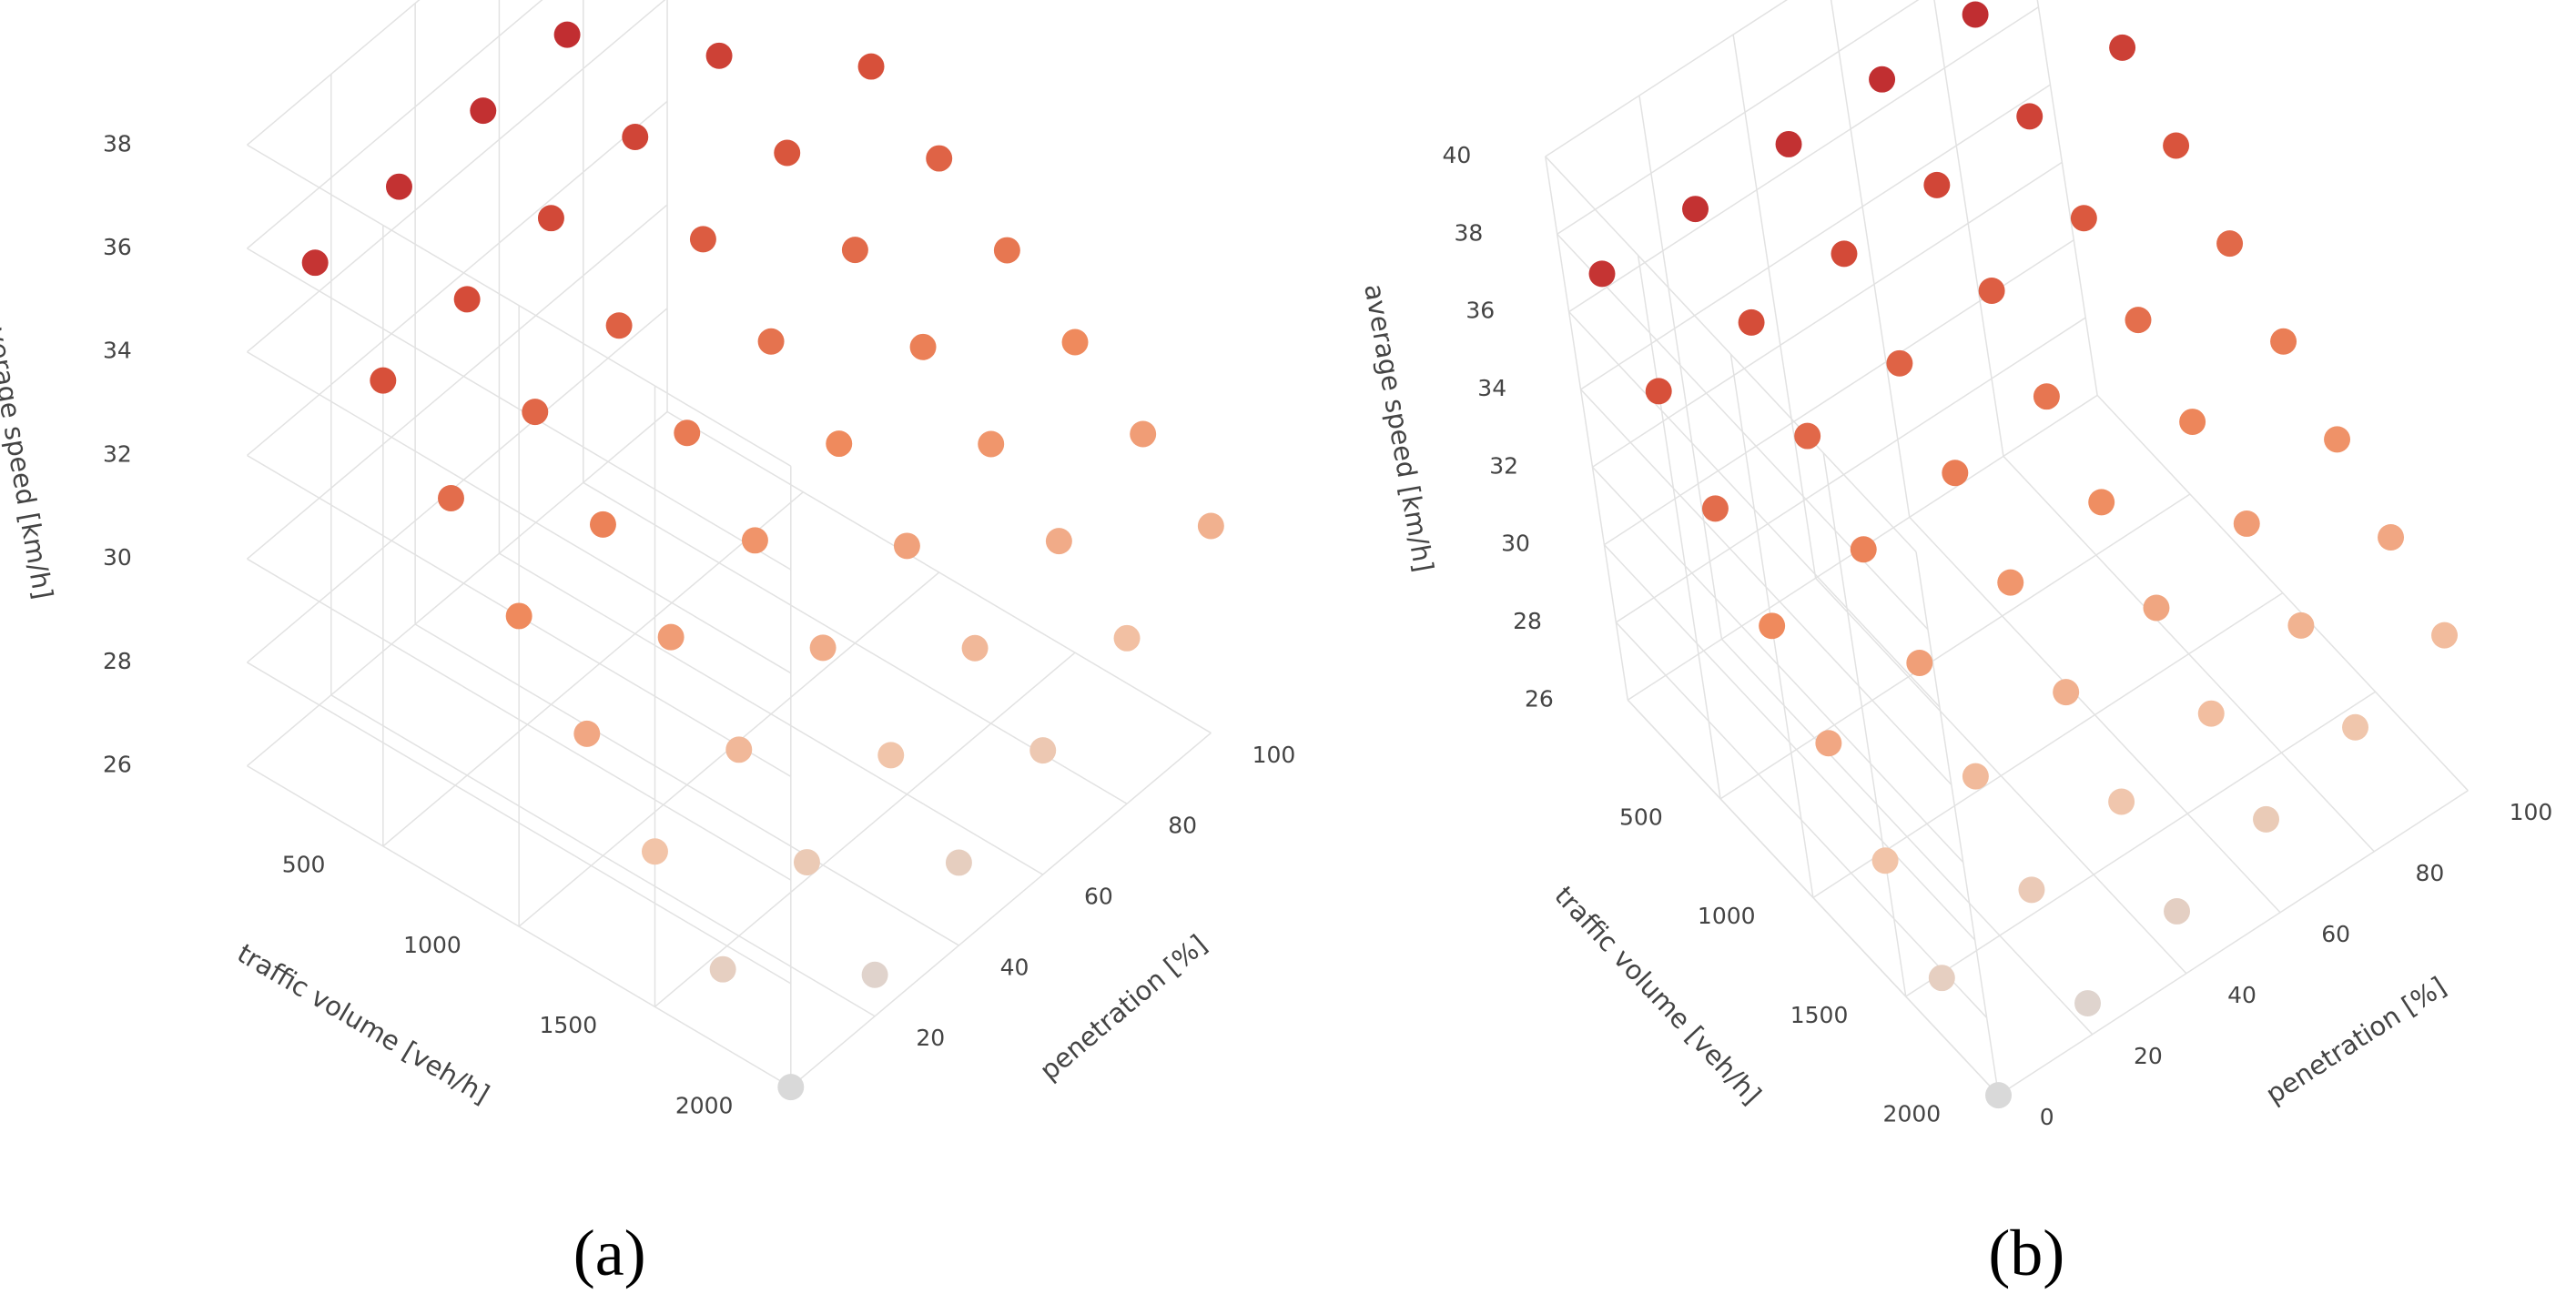 The image size is (2576, 1314). What do you see at coordinates (29, 454) in the screenshot?
I see `z-axis-title: average speed [km/h]` at bounding box center [29, 454].